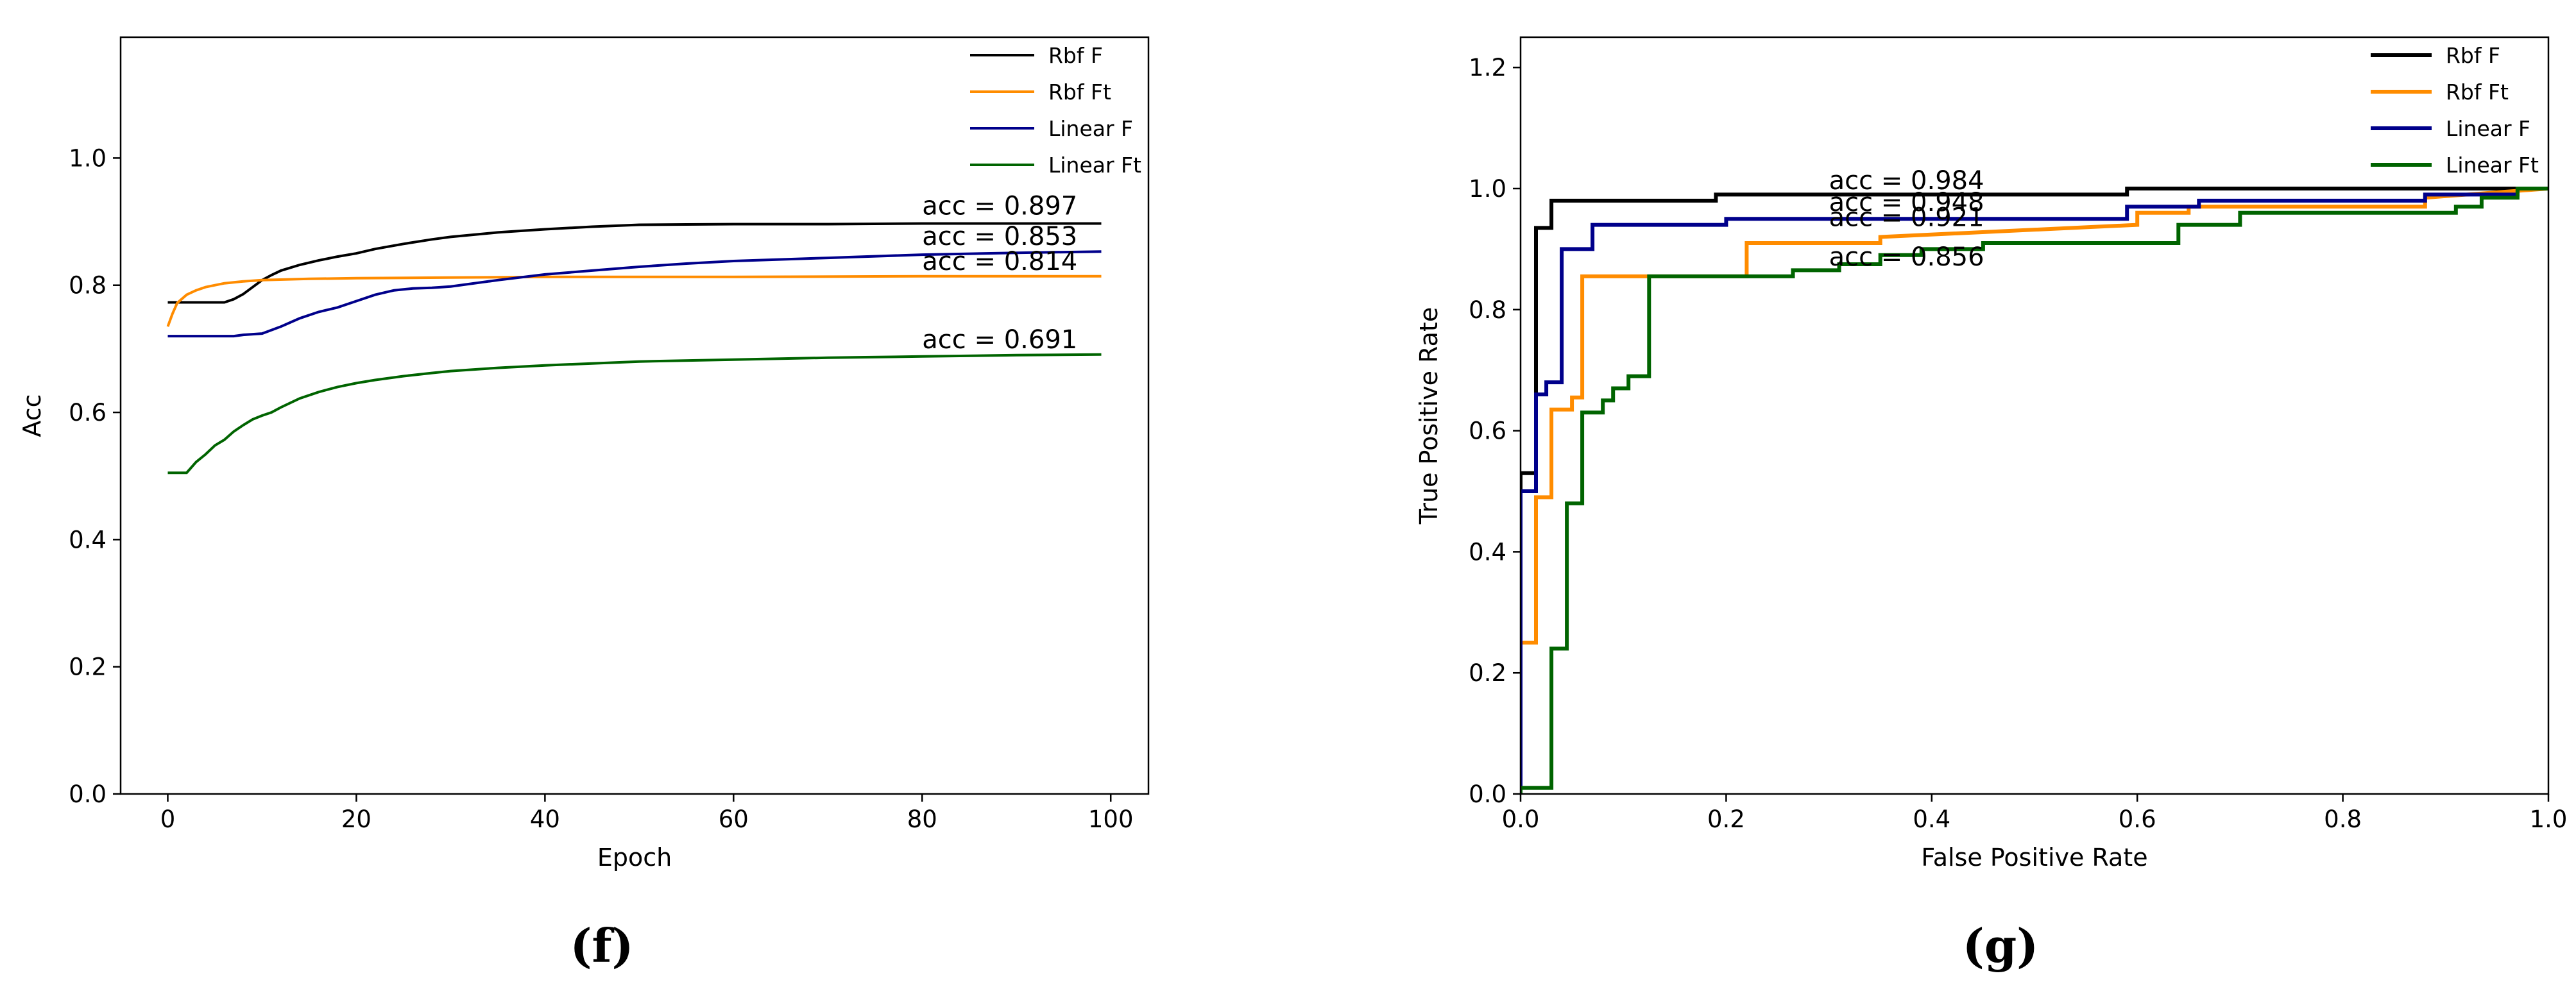 The width and height of the screenshot is (2576, 987). What do you see at coordinates (2034, 858) in the screenshot?
I see `x-axis-label: False Positive Rate` at bounding box center [2034, 858].